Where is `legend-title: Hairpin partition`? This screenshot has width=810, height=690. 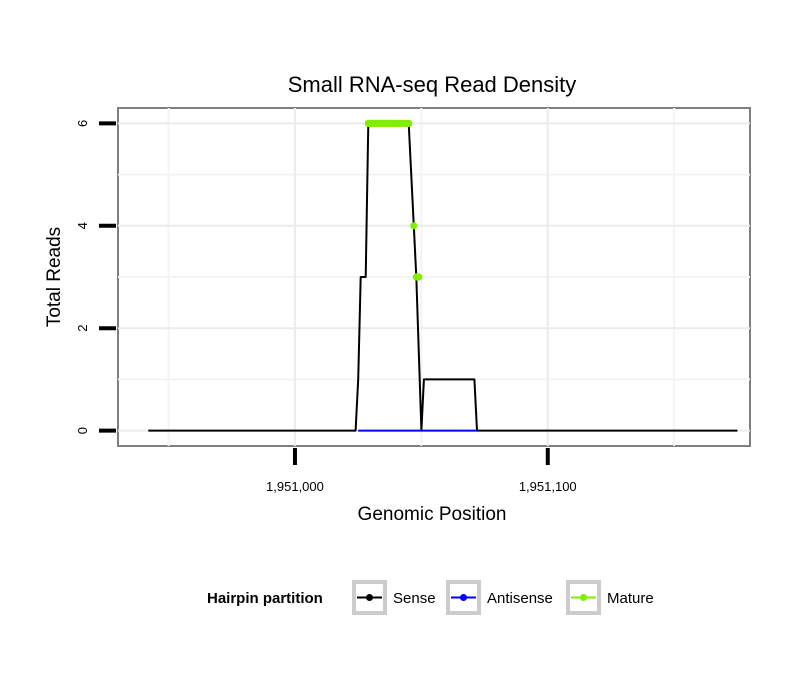 legend-title: Hairpin partition is located at coordinates (265, 598).